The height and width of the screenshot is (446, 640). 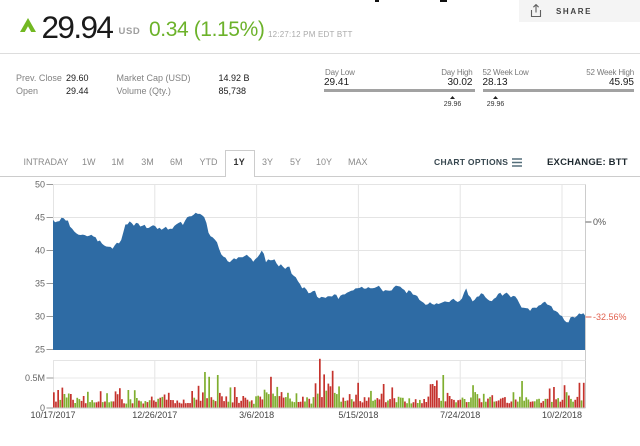 What do you see at coordinates (40, 251) in the screenshot?
I see `svg-text: 40` at bounding box center [40, 251].